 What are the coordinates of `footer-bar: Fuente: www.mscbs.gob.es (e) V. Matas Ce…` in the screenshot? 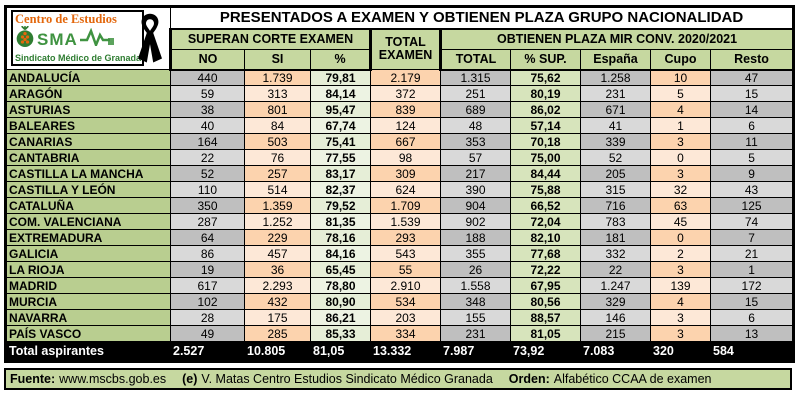 It's located at (398, 379).